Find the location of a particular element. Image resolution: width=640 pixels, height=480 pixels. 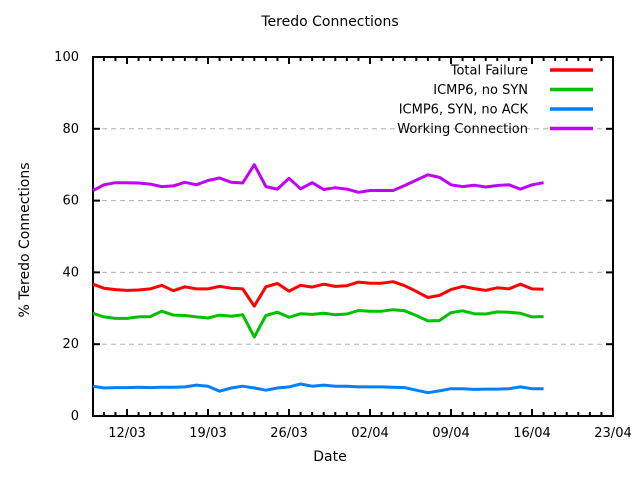

y-tick-label: 60 is located at coordinates (70, 201).